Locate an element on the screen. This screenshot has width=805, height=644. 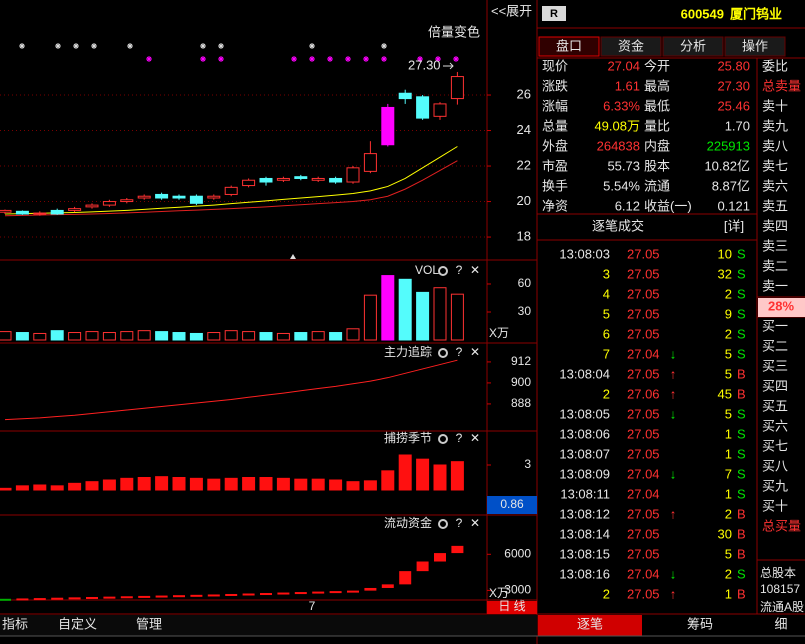
book-label: 买六 is located at coordinates (775, 425).